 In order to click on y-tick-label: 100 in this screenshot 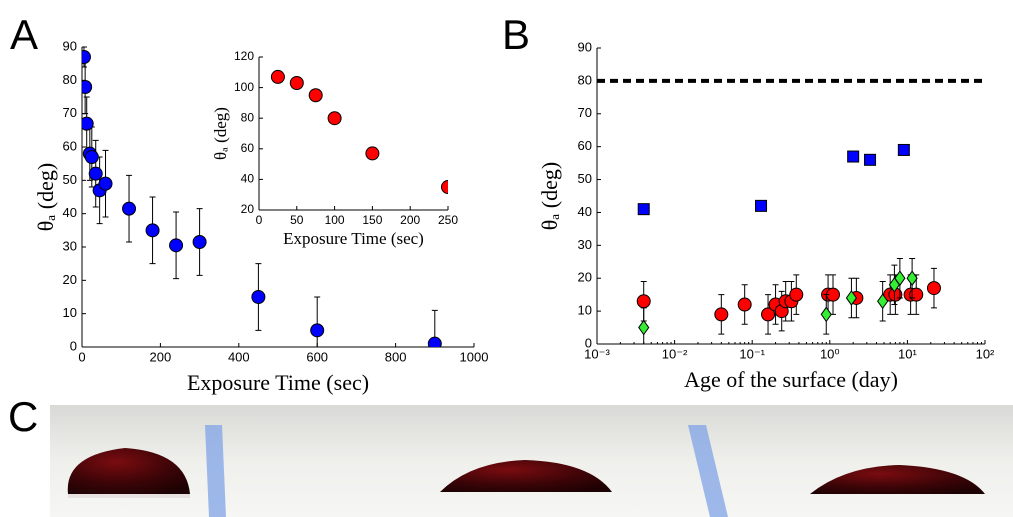, I will do `click(244, 87)`.